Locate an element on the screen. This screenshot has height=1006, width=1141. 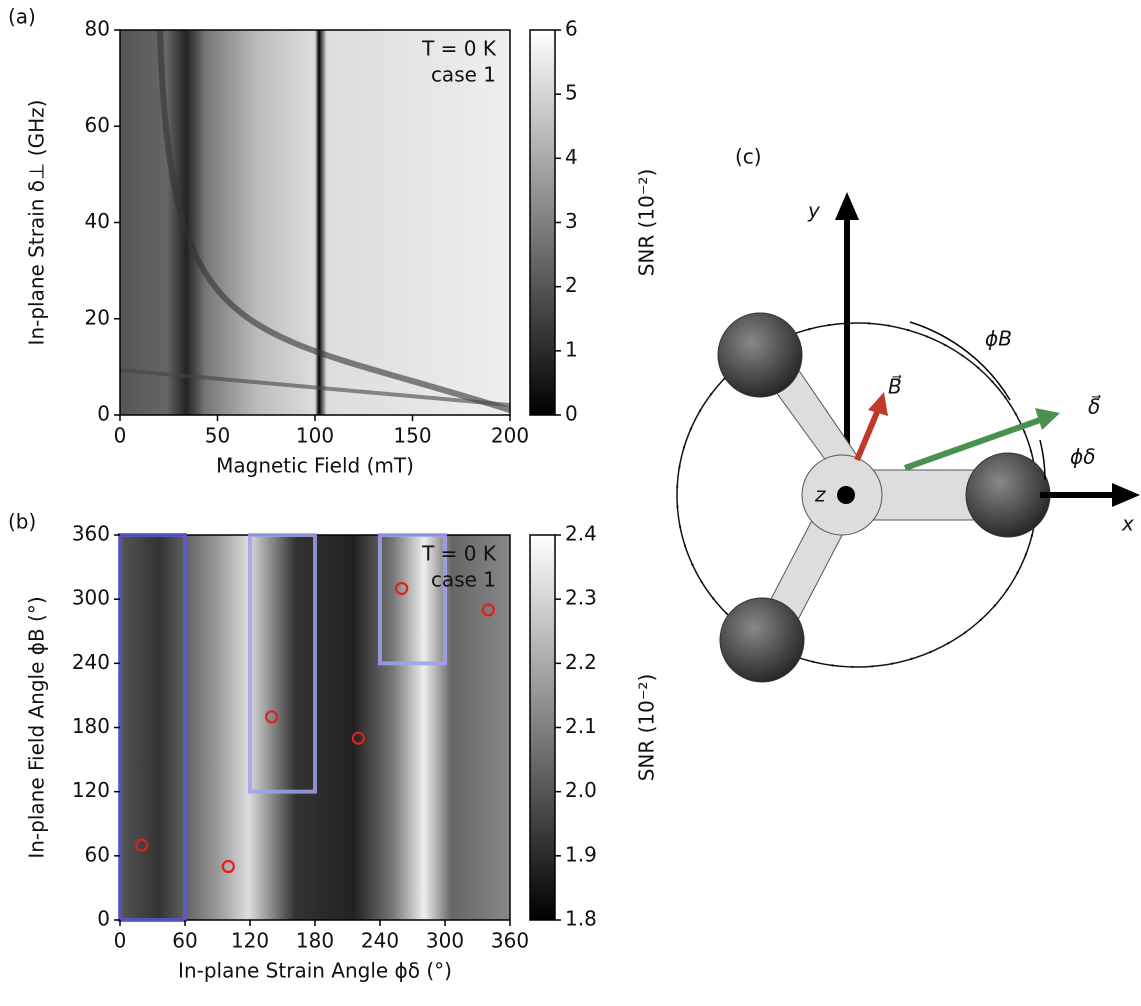
y-tick-label: 360 is located at coordinates (91, 534).